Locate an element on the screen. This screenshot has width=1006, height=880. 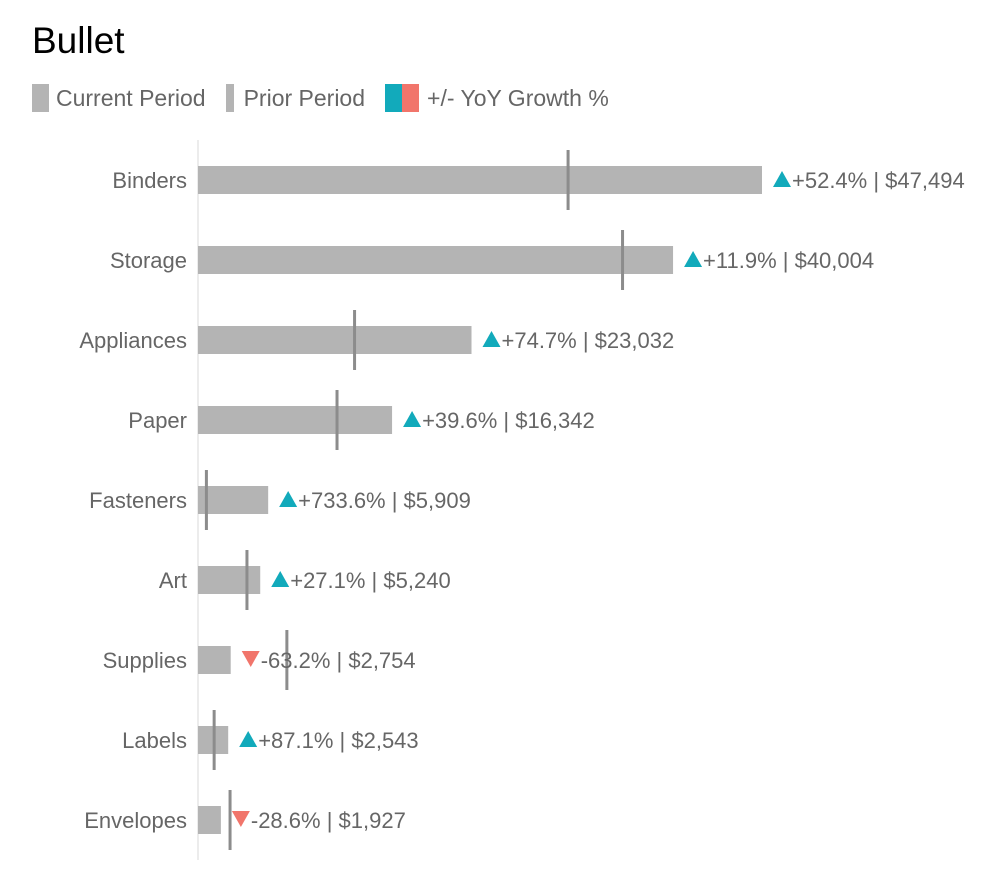
legend-swatch-prior is located at coordinates (229, 98).